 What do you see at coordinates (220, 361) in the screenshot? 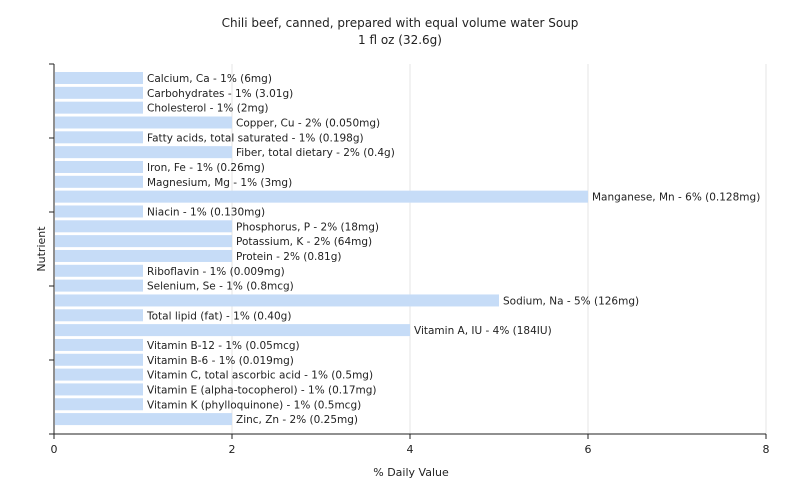
I see `bar-label: Vitamin B-6 - 1% (0.019mg)` at bounding box center [220, 361].